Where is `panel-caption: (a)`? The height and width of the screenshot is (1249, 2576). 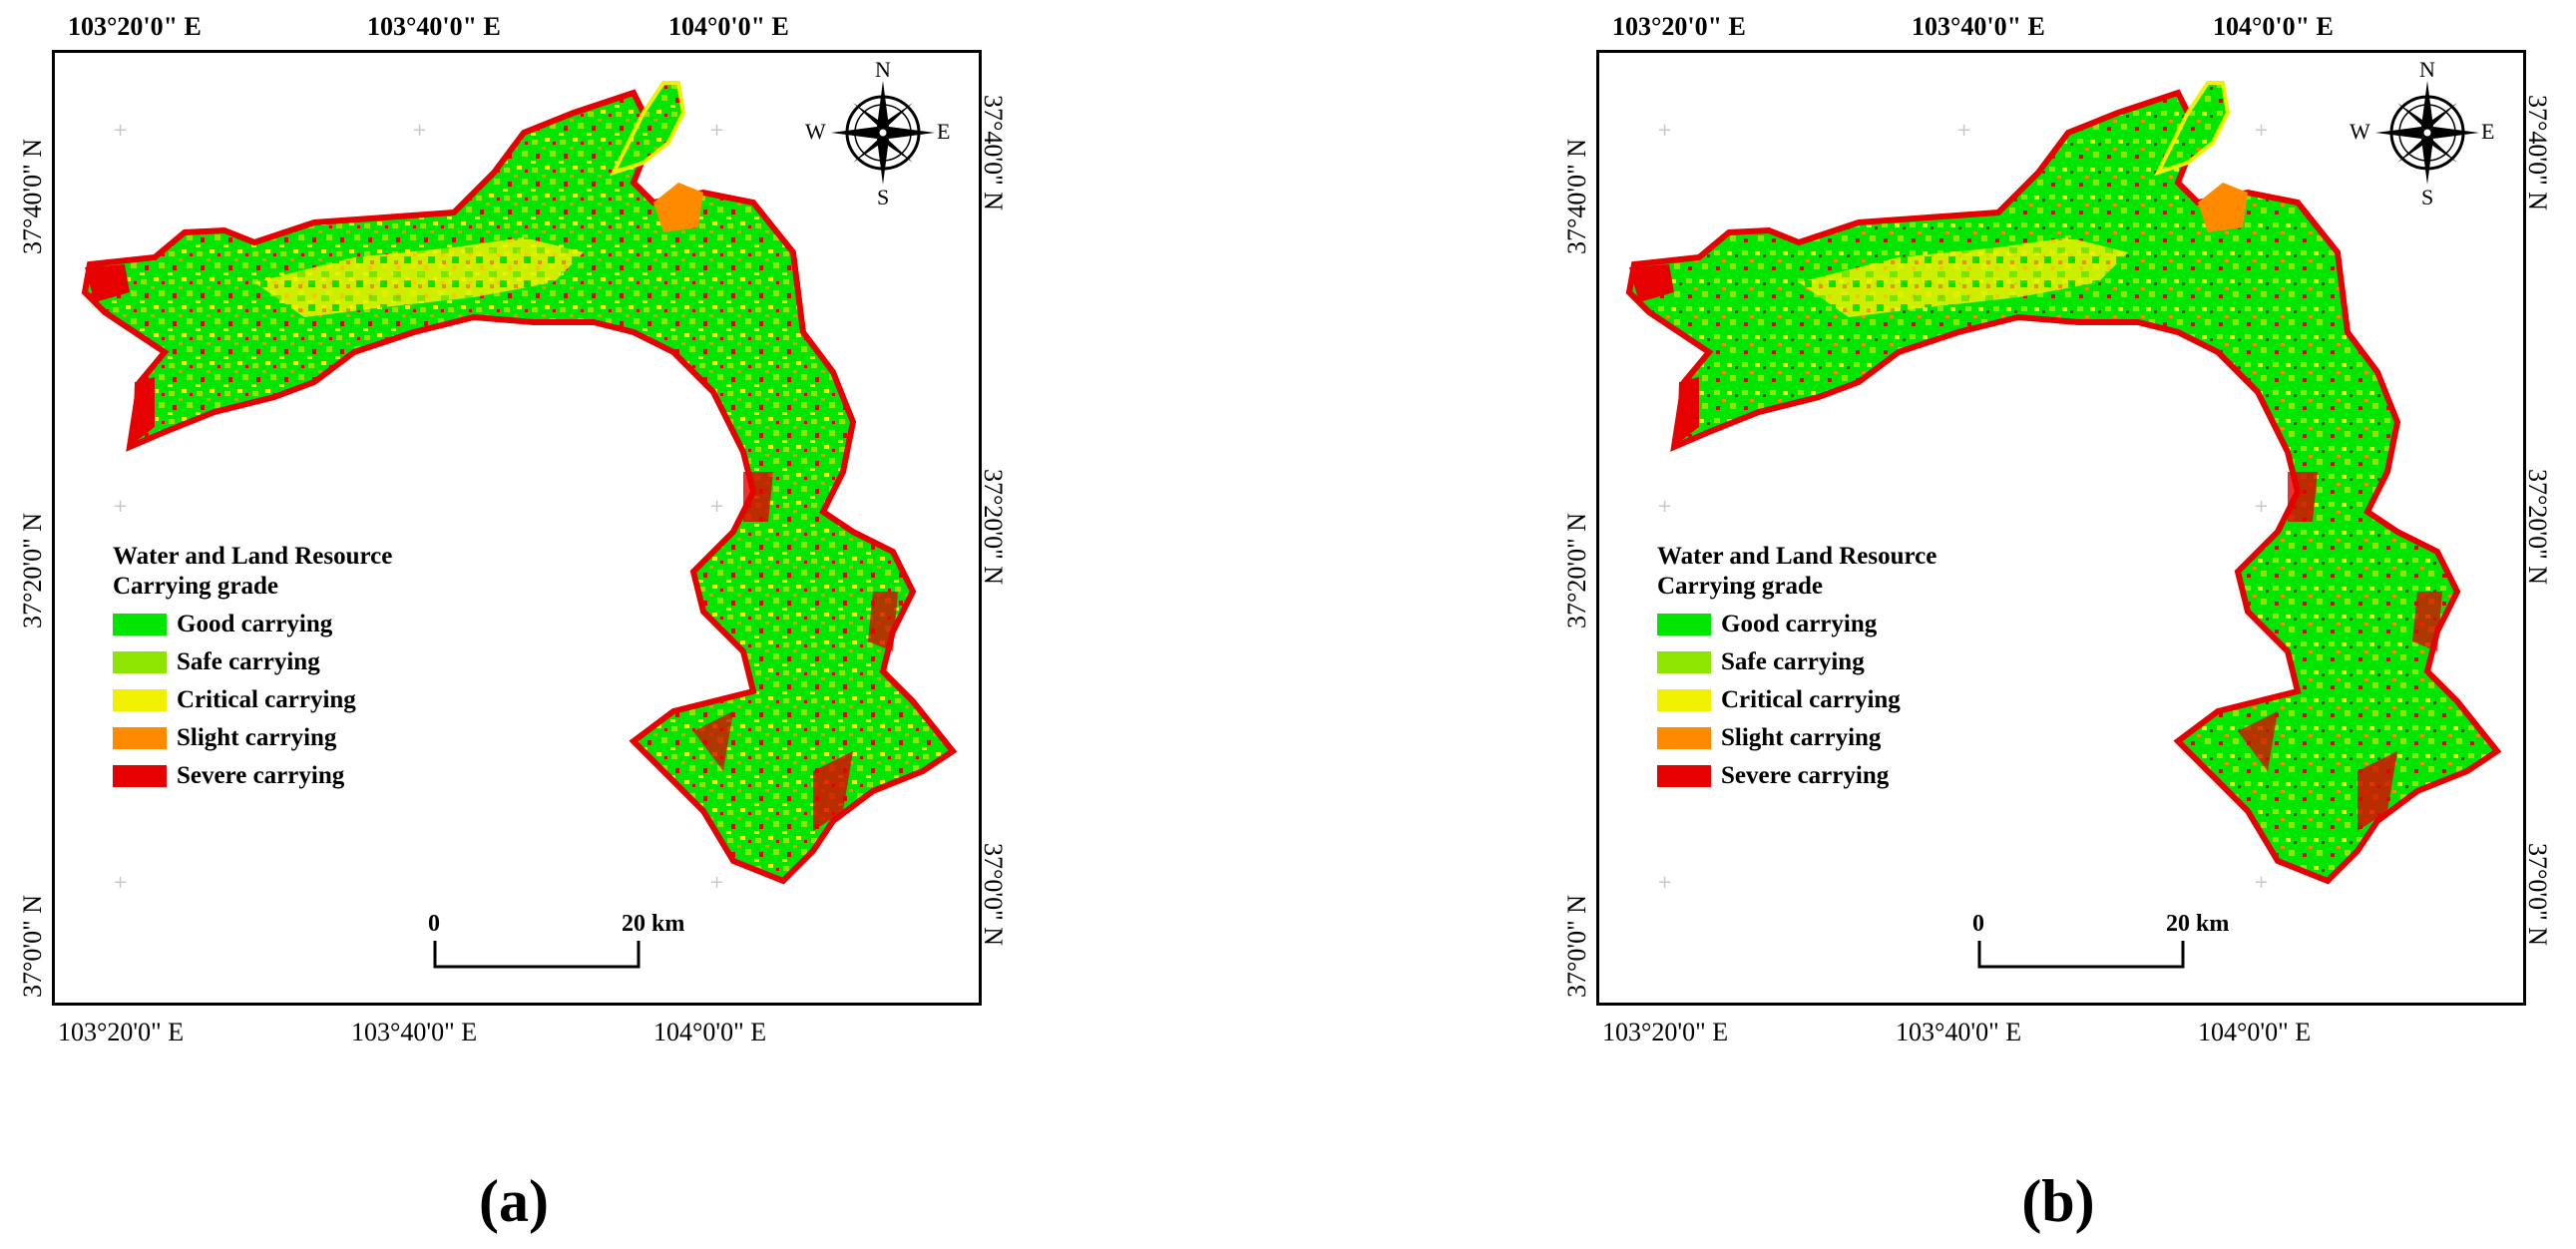 panel-caption: (a) is located at coordinates (514, 1201).